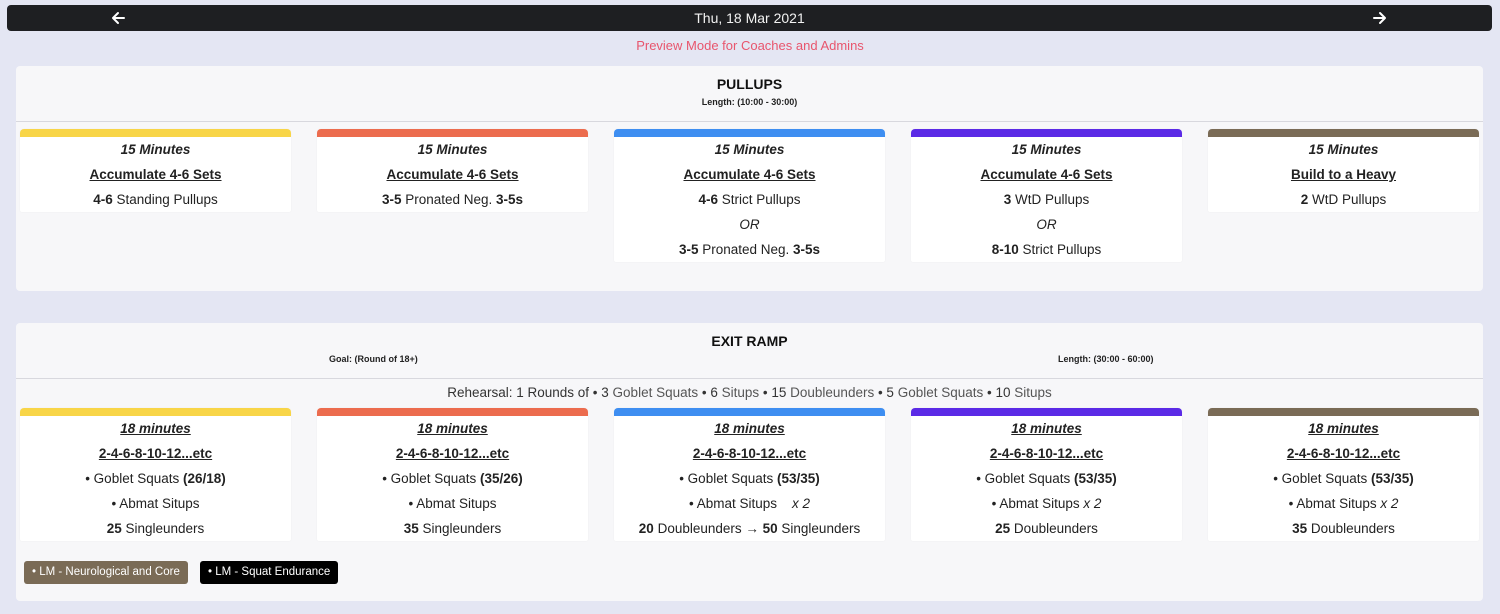  I want to click on arrow-right-icon, so click(1379, 18).